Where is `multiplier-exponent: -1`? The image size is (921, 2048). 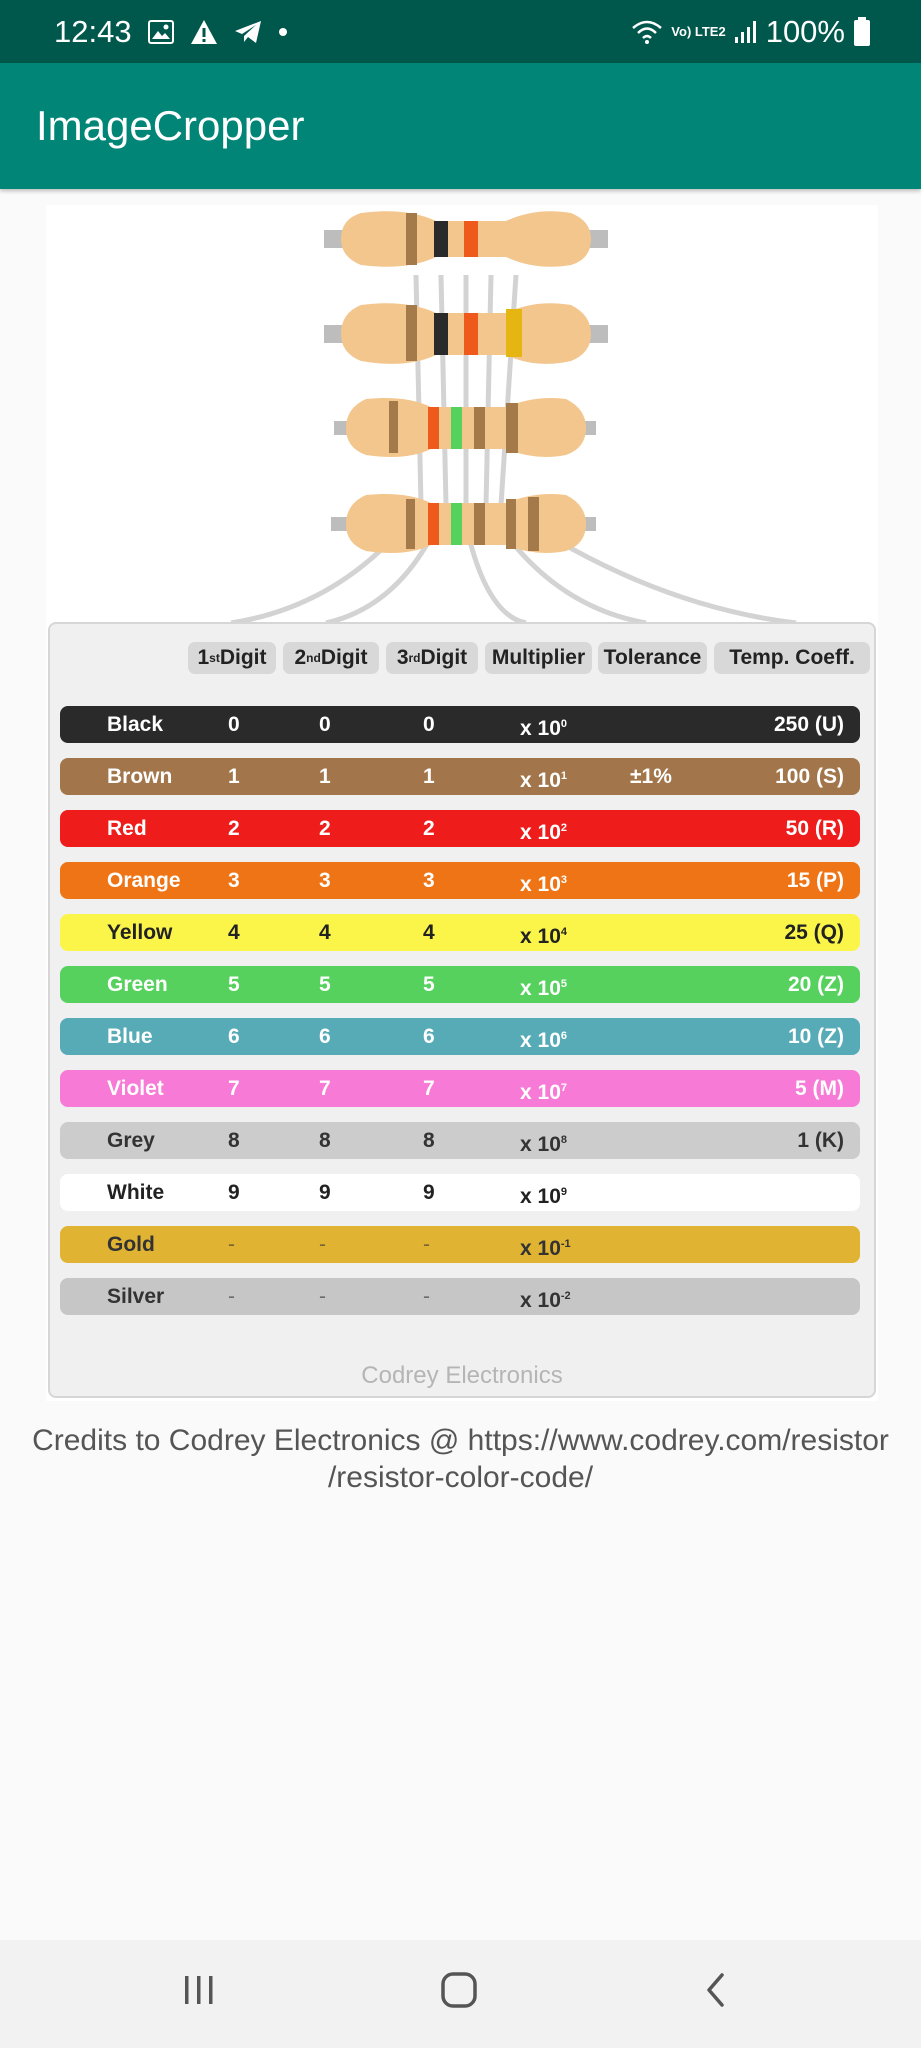 multiplier-exponent: -1 is located at coordinates (565, 1244).